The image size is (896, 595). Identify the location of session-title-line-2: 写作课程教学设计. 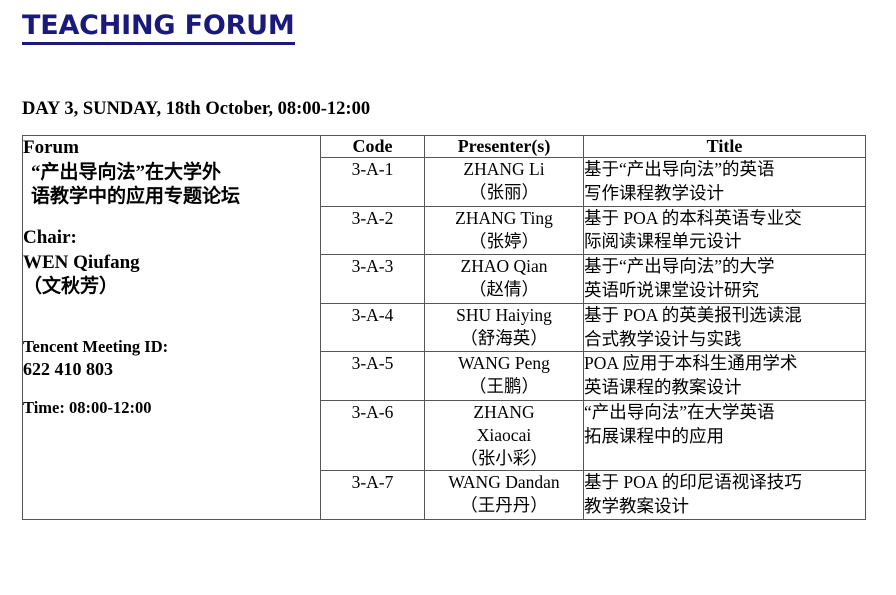
(654, 192).